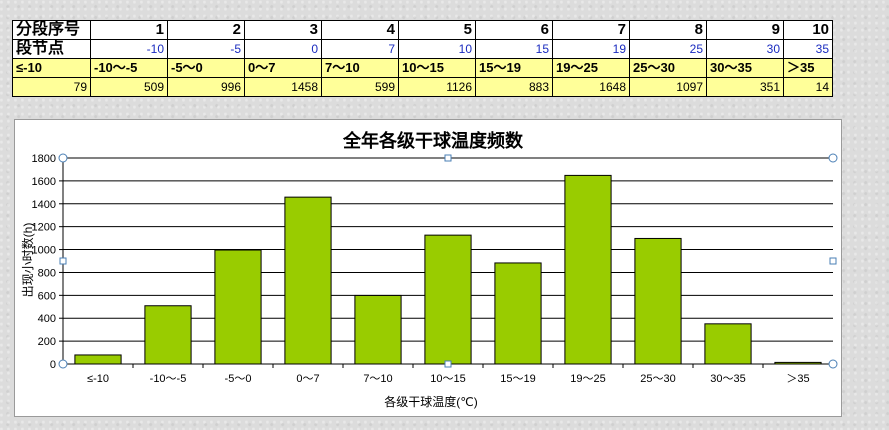 The height and width of the screenshot is (430, 889). What do you see at coordinates (47, 296) in the screenshot?
I see `y-tick-label: 600` at bounding box center [47, 296].